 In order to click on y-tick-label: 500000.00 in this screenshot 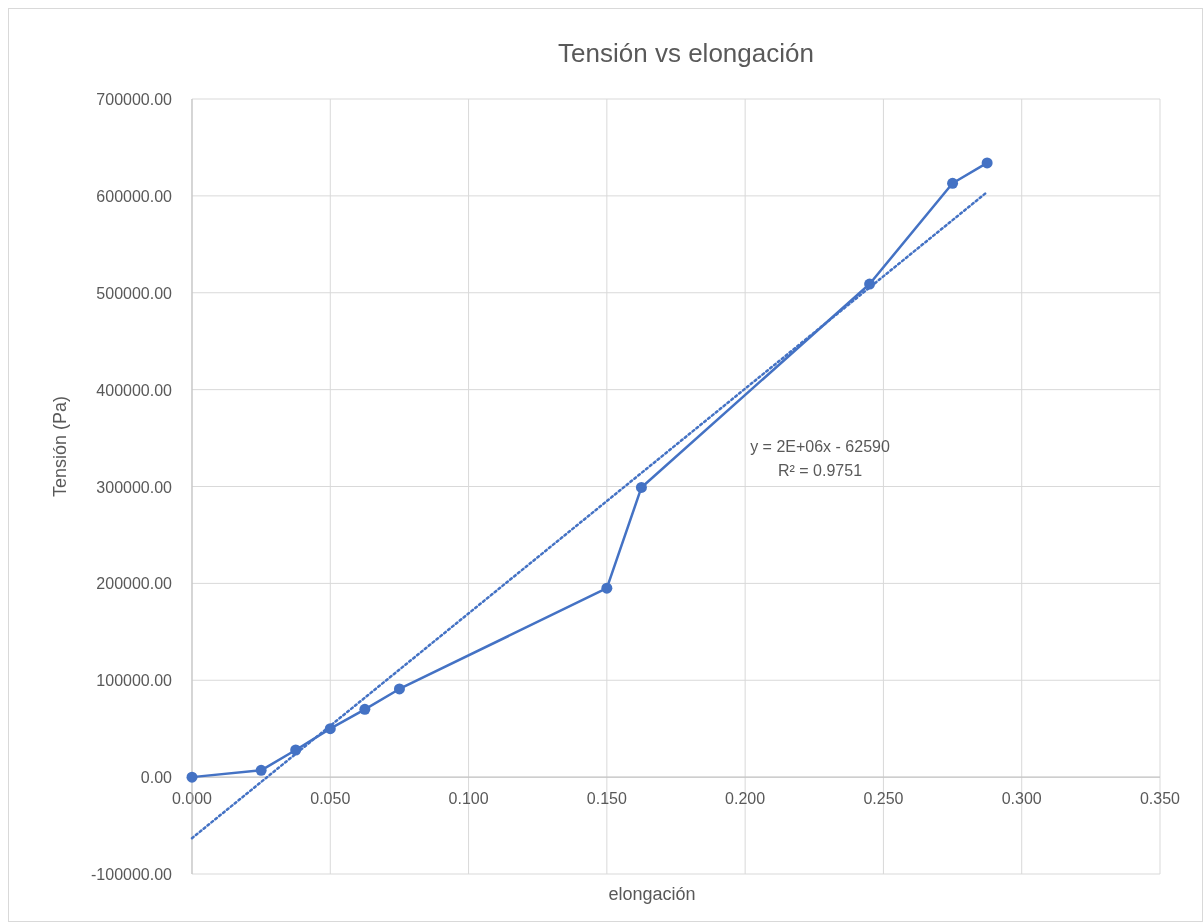, I will do `click(134, 293)`.